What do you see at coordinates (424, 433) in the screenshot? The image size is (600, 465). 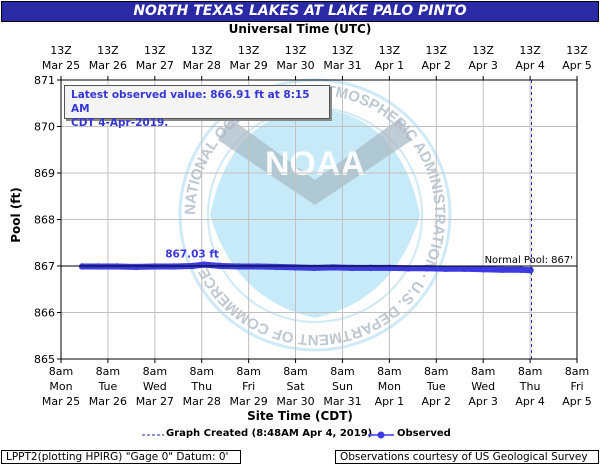 I see `observed-legend: Observed` at bounding box center [424, 433].